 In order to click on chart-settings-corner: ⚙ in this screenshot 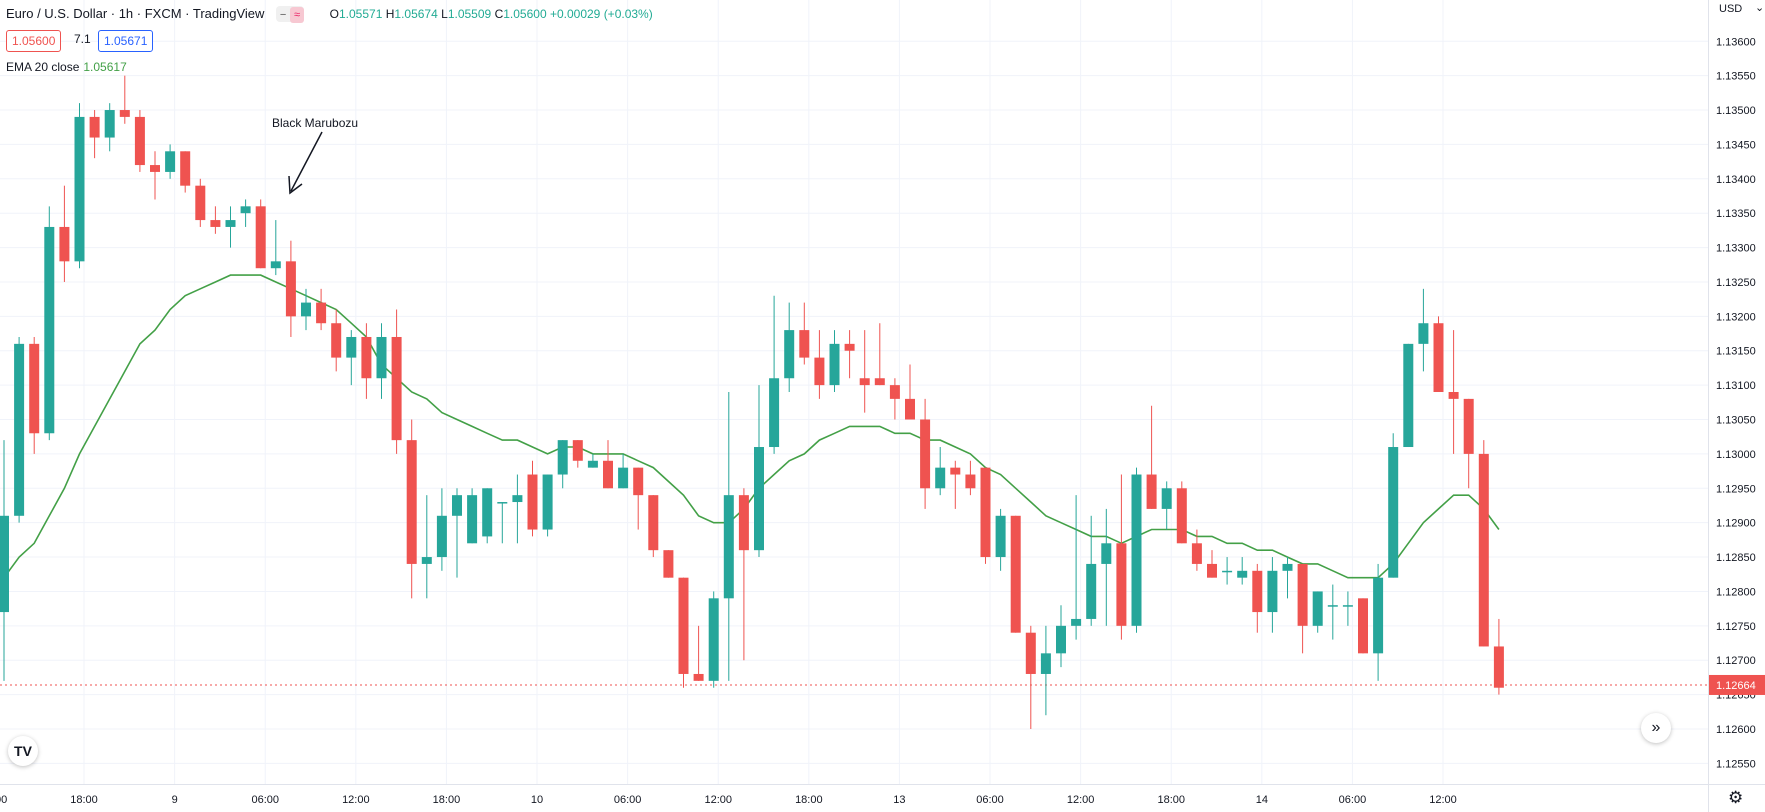, I will do `click(1736, 798)`.